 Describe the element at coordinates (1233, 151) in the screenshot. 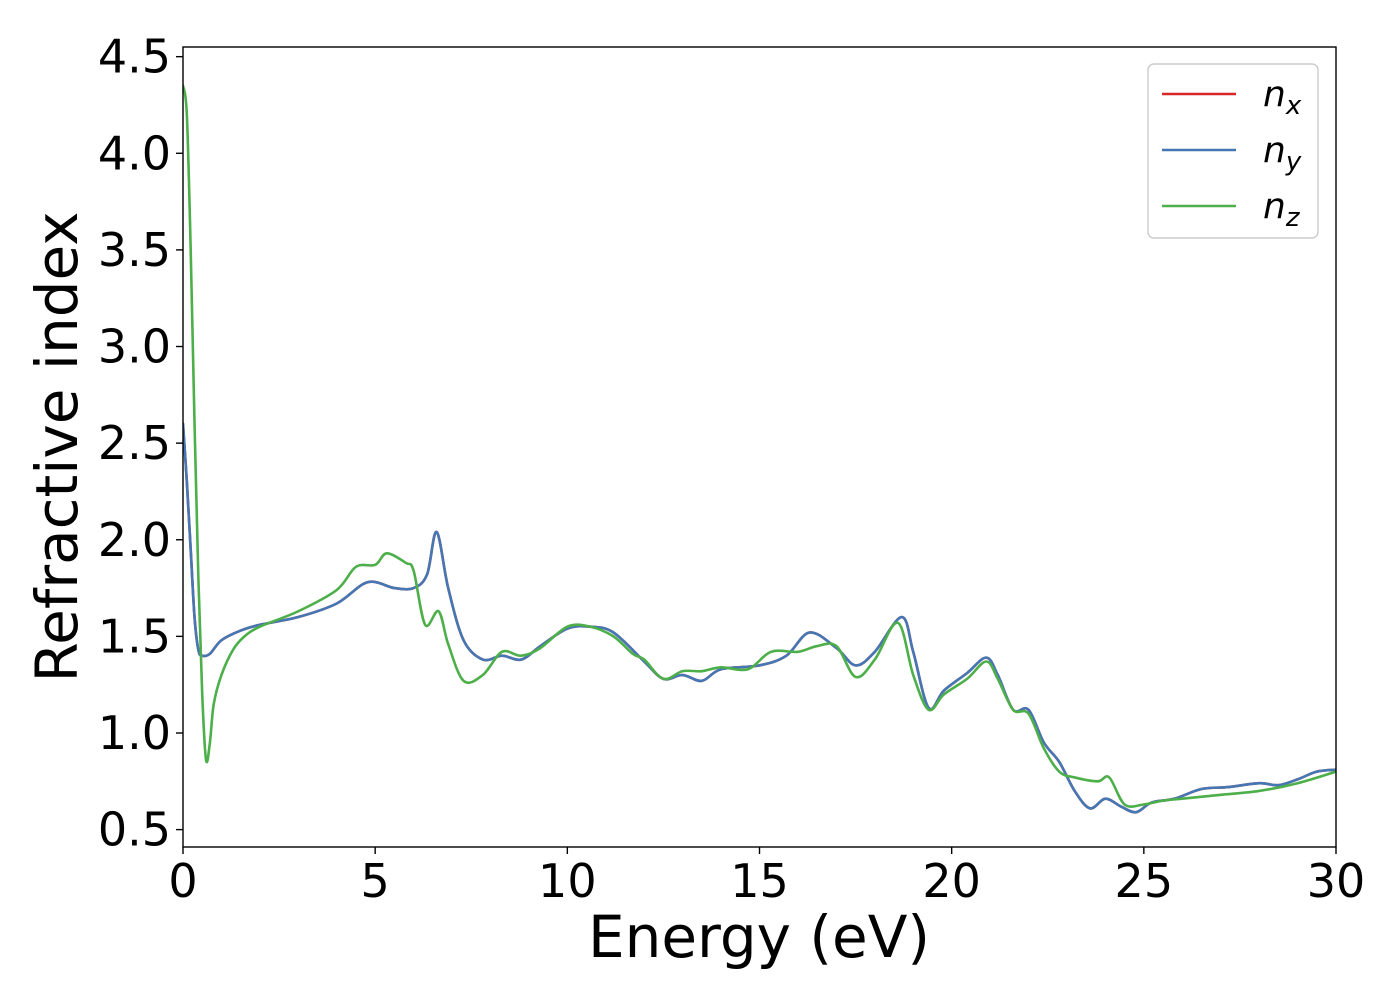

I see `legend: nx ny nz` at that location.